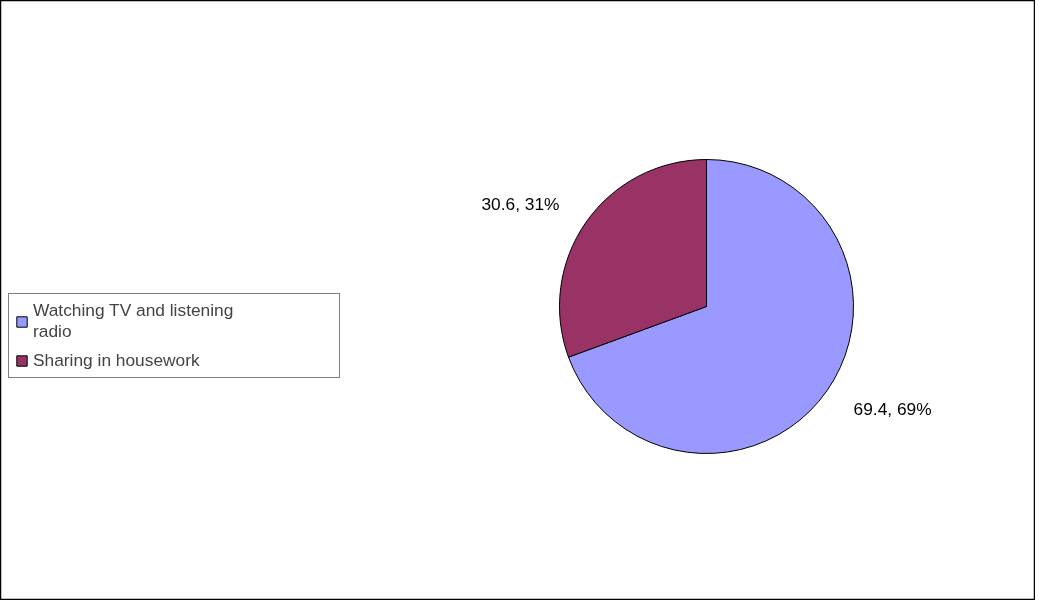 Image resolution: width=1041 pixels, height=607 pixels. I want to click on data-label: 69.4, 69%, so click(892, 409).